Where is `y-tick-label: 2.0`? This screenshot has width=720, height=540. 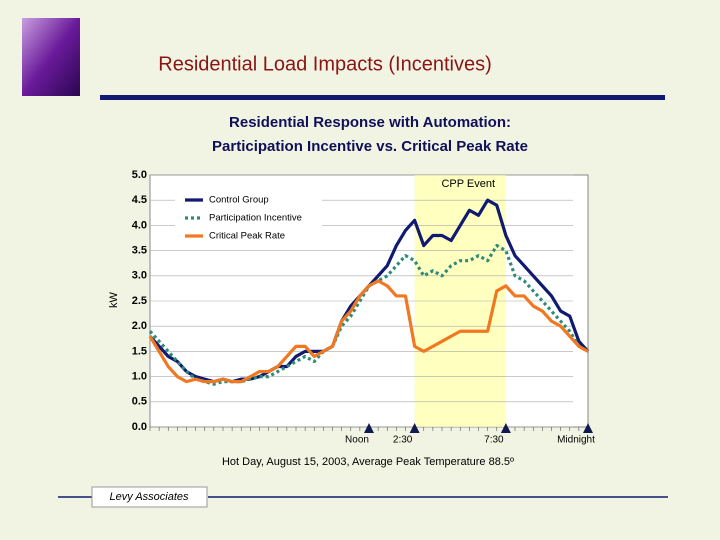 y-tick-label: 2.0 is located at coordinates (139, 326).